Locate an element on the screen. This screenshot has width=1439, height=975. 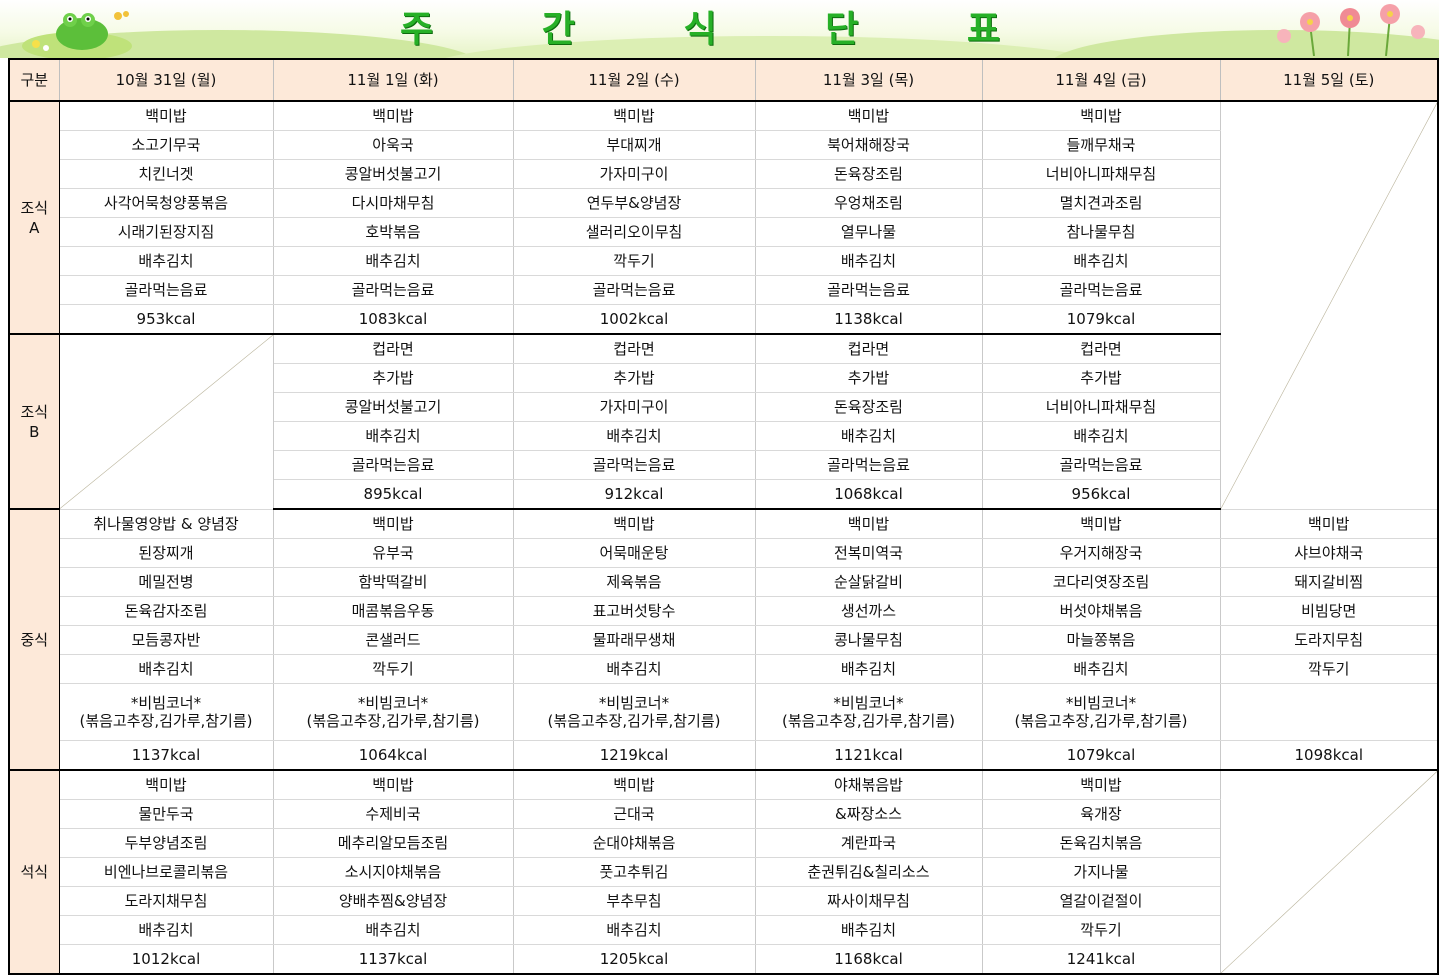
menu-item: 치킨너겟 is located at coordinates (166, 174).